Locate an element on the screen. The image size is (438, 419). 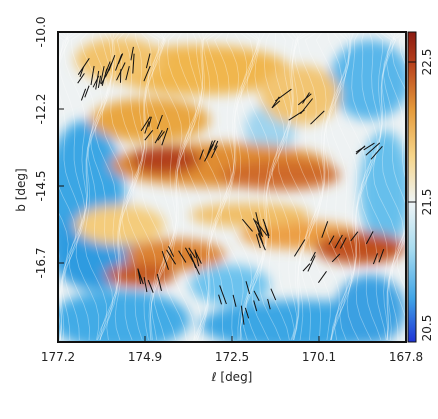
x-tick-label: 172.5 is located at coordinates (232, 357).